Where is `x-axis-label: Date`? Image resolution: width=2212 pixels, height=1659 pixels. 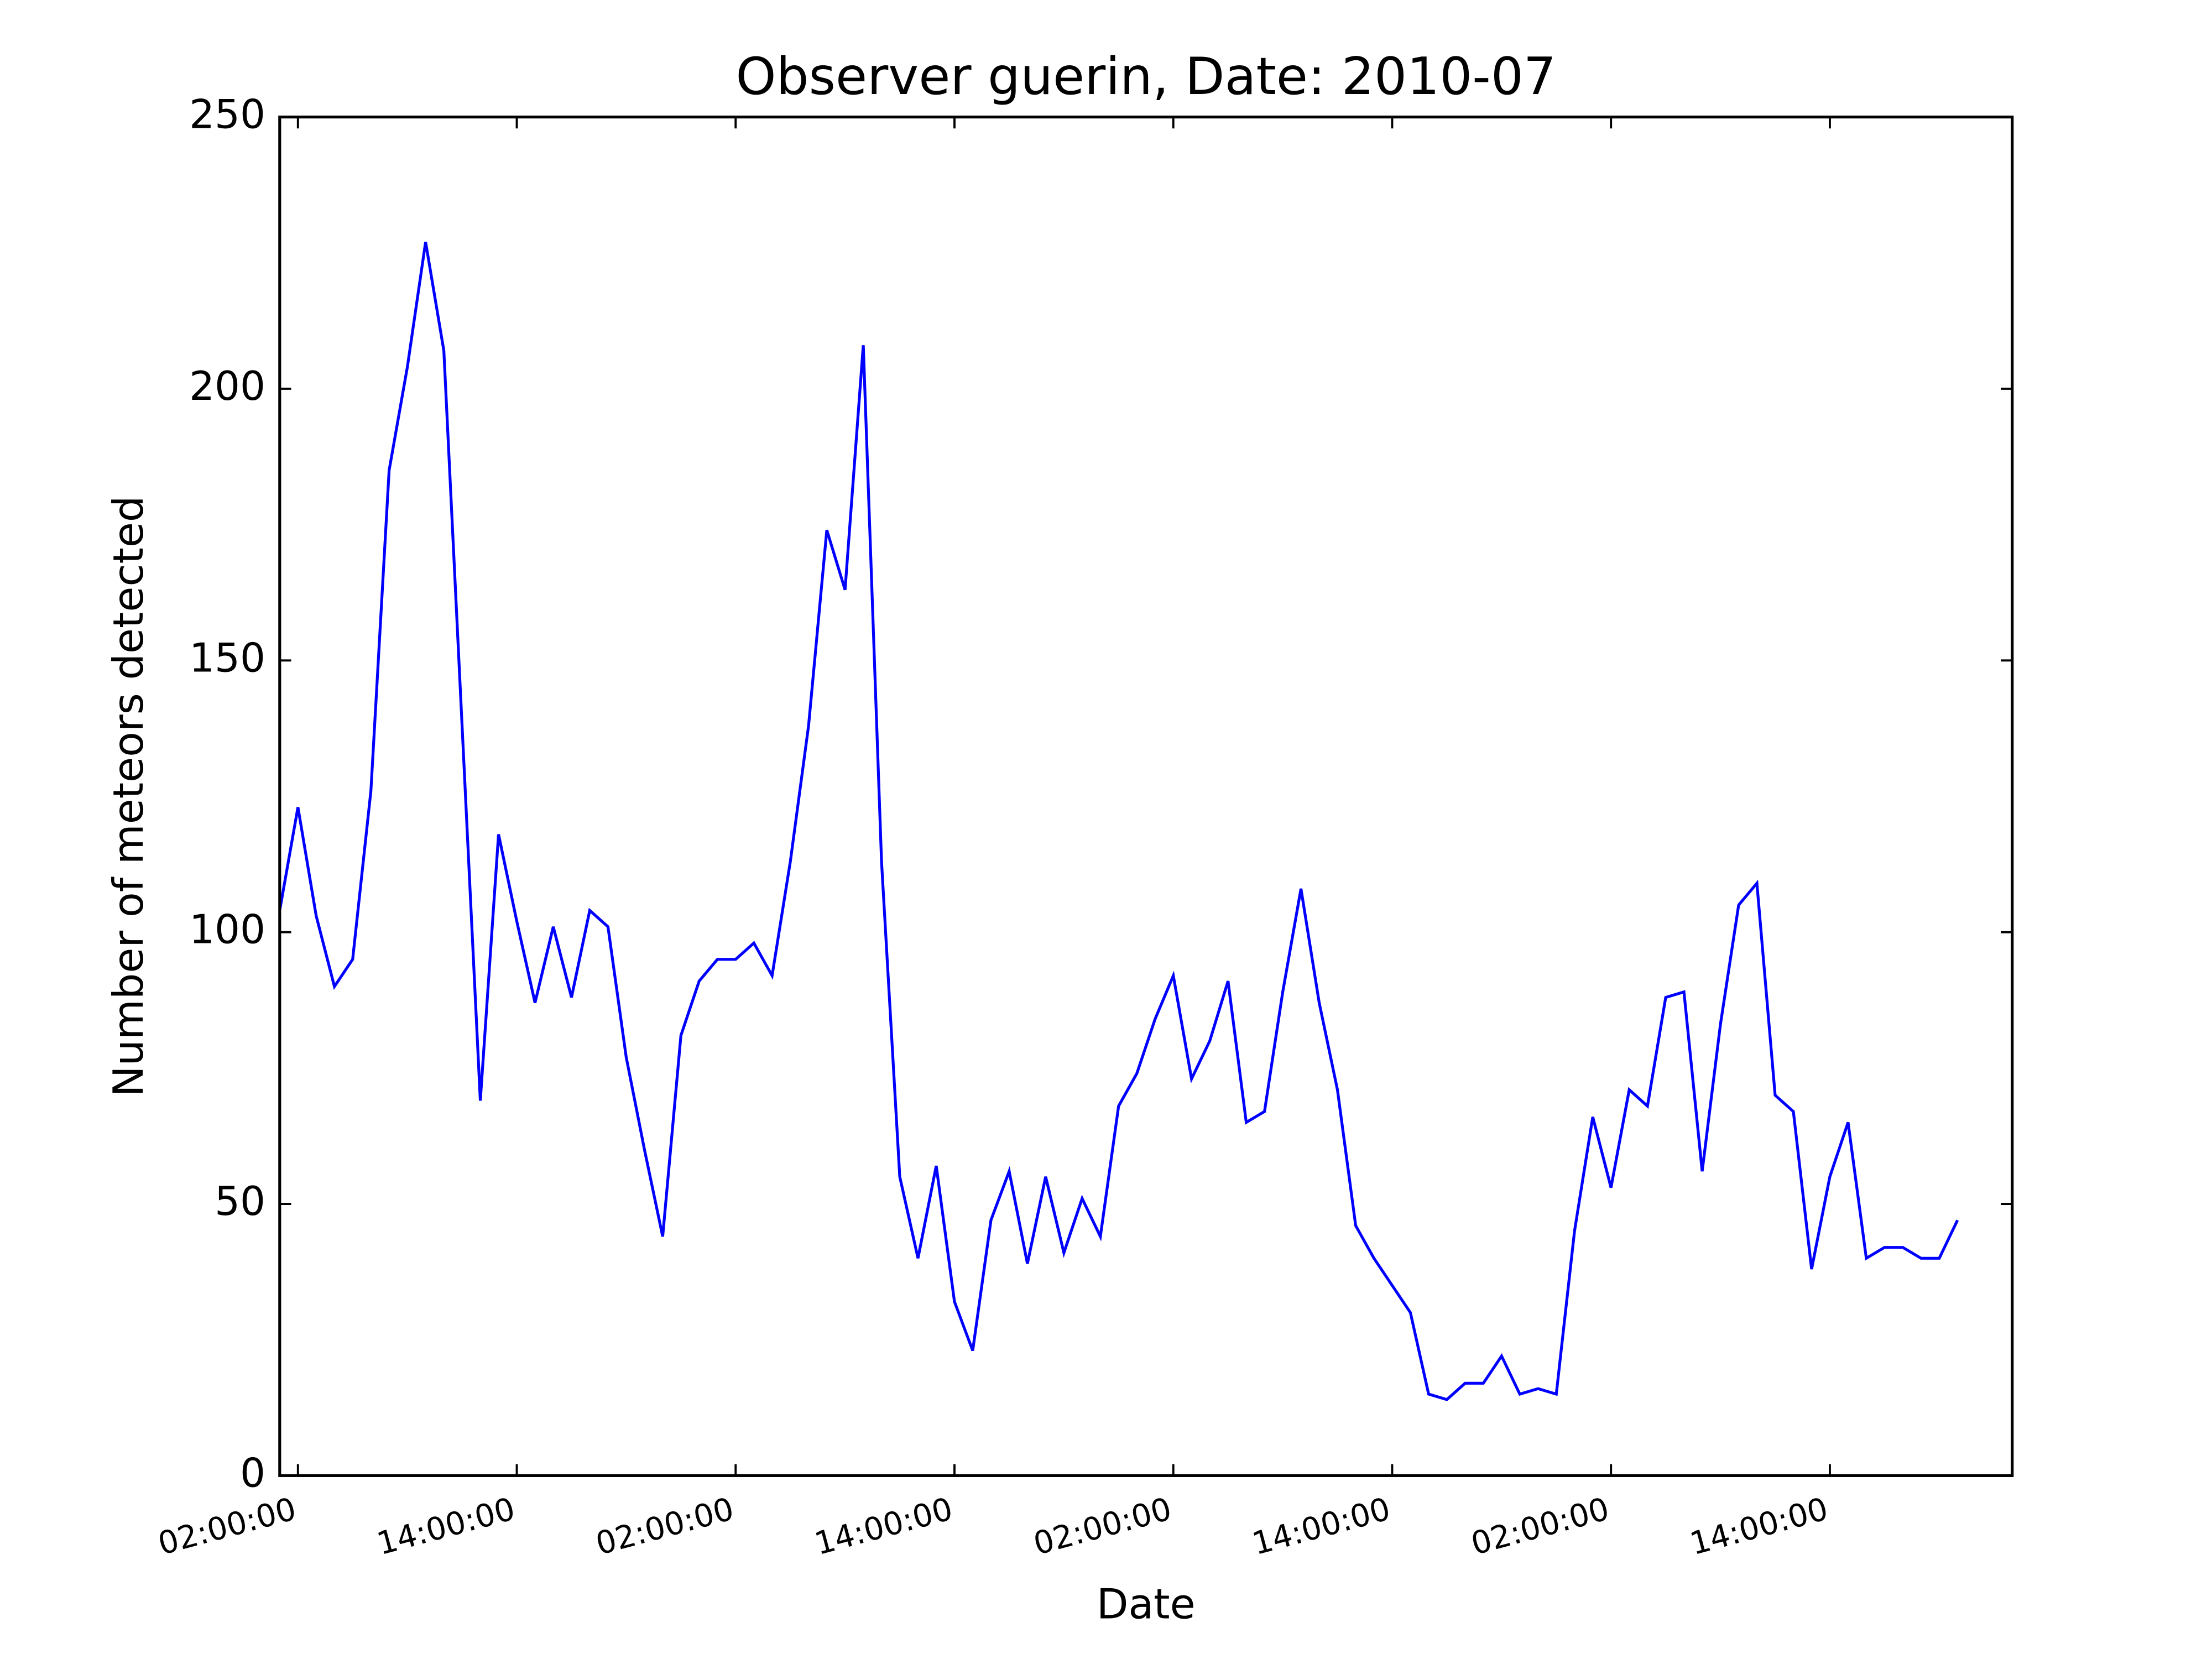
x-axis-label: Date is located at coordinates (1146, 1604).